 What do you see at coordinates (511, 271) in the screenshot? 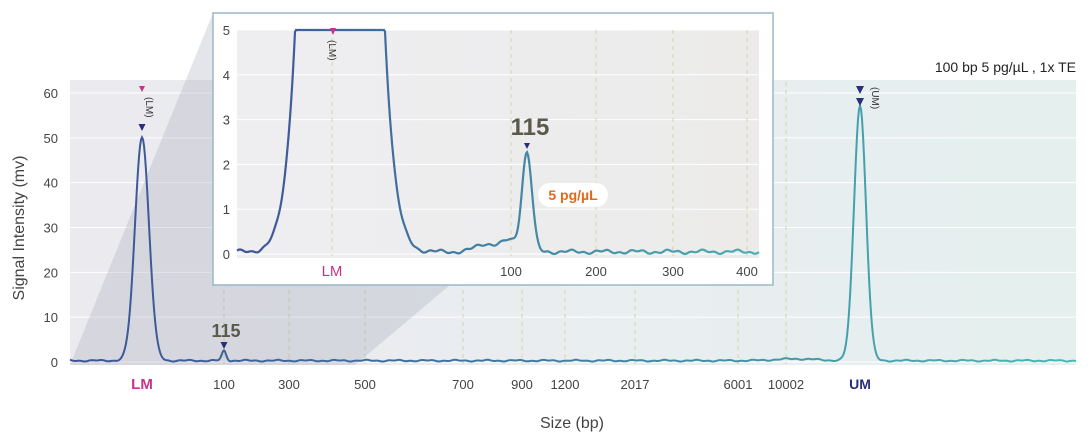
I see `inset-x-tick-label: 100` at bounding box center [511, 271].